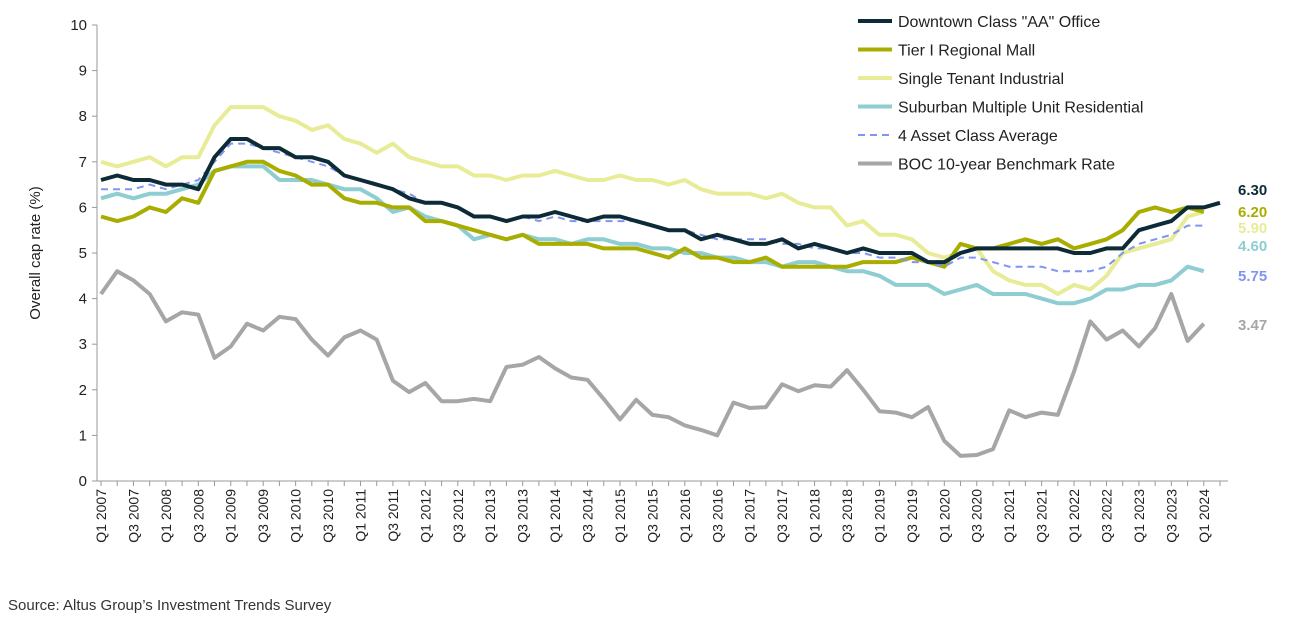  What do you see at coordinates (1252, 246) in the screenshot?
I see `end-label-3: 4.60` at bounding box center [1252, 246].